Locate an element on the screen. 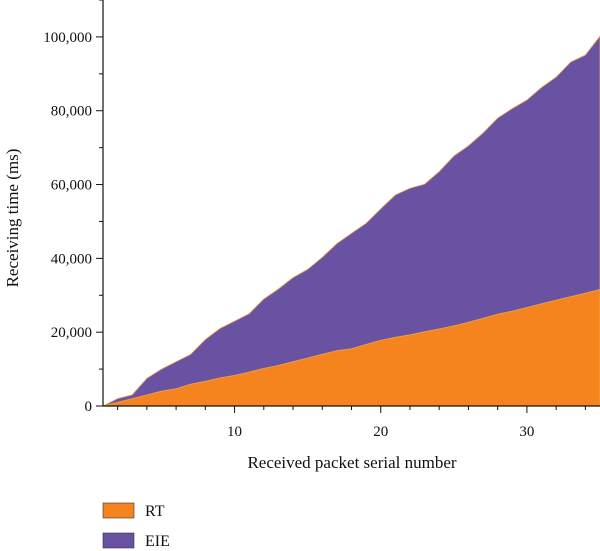 Image resolution: width=600 pixels, height=551 pixels. legend-label-eie: EIE is located at coordinates (157, 541).